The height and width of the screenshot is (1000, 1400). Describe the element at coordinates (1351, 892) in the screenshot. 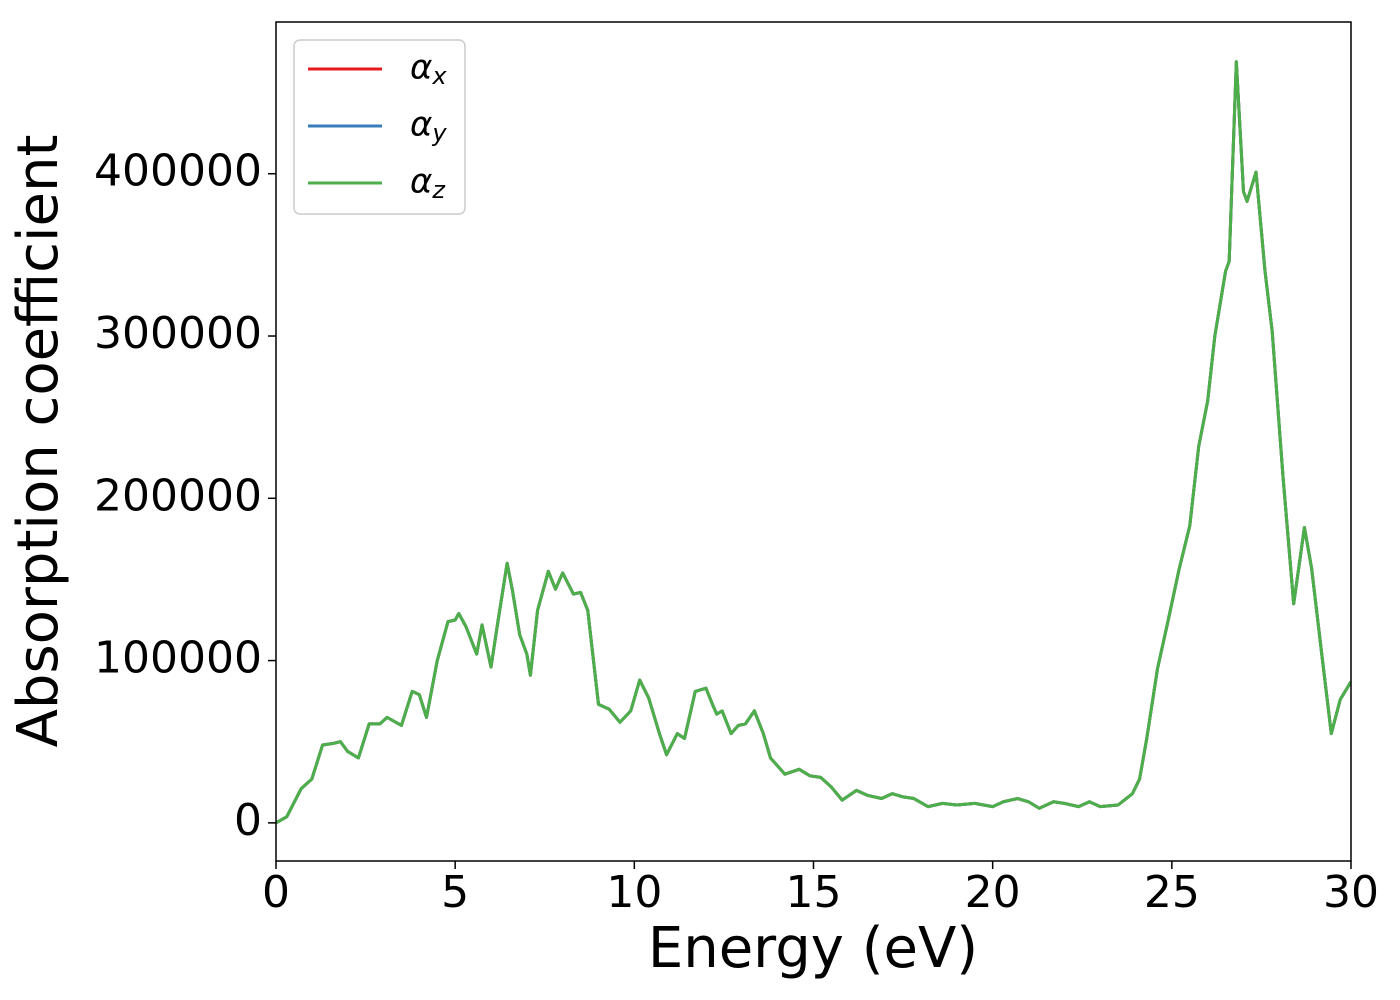

I see `x-tick-label: 30` at that location.